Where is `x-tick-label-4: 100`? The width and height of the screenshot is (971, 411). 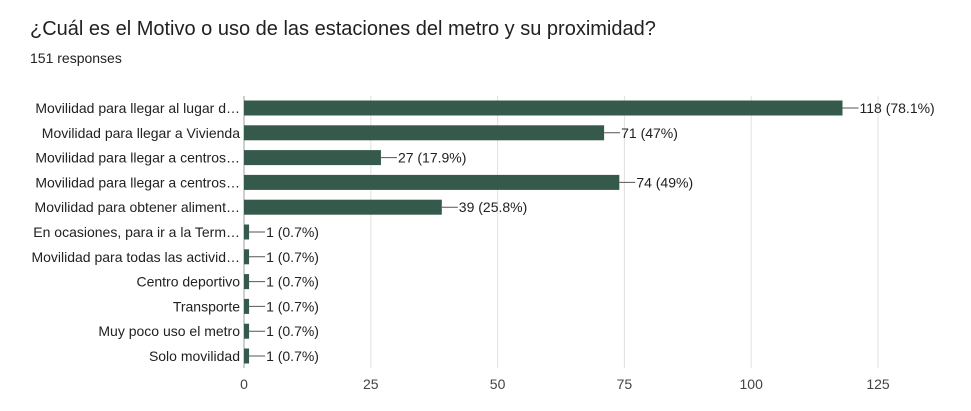 x-tick-label-4: 100 is located at coordinates (752, 384).